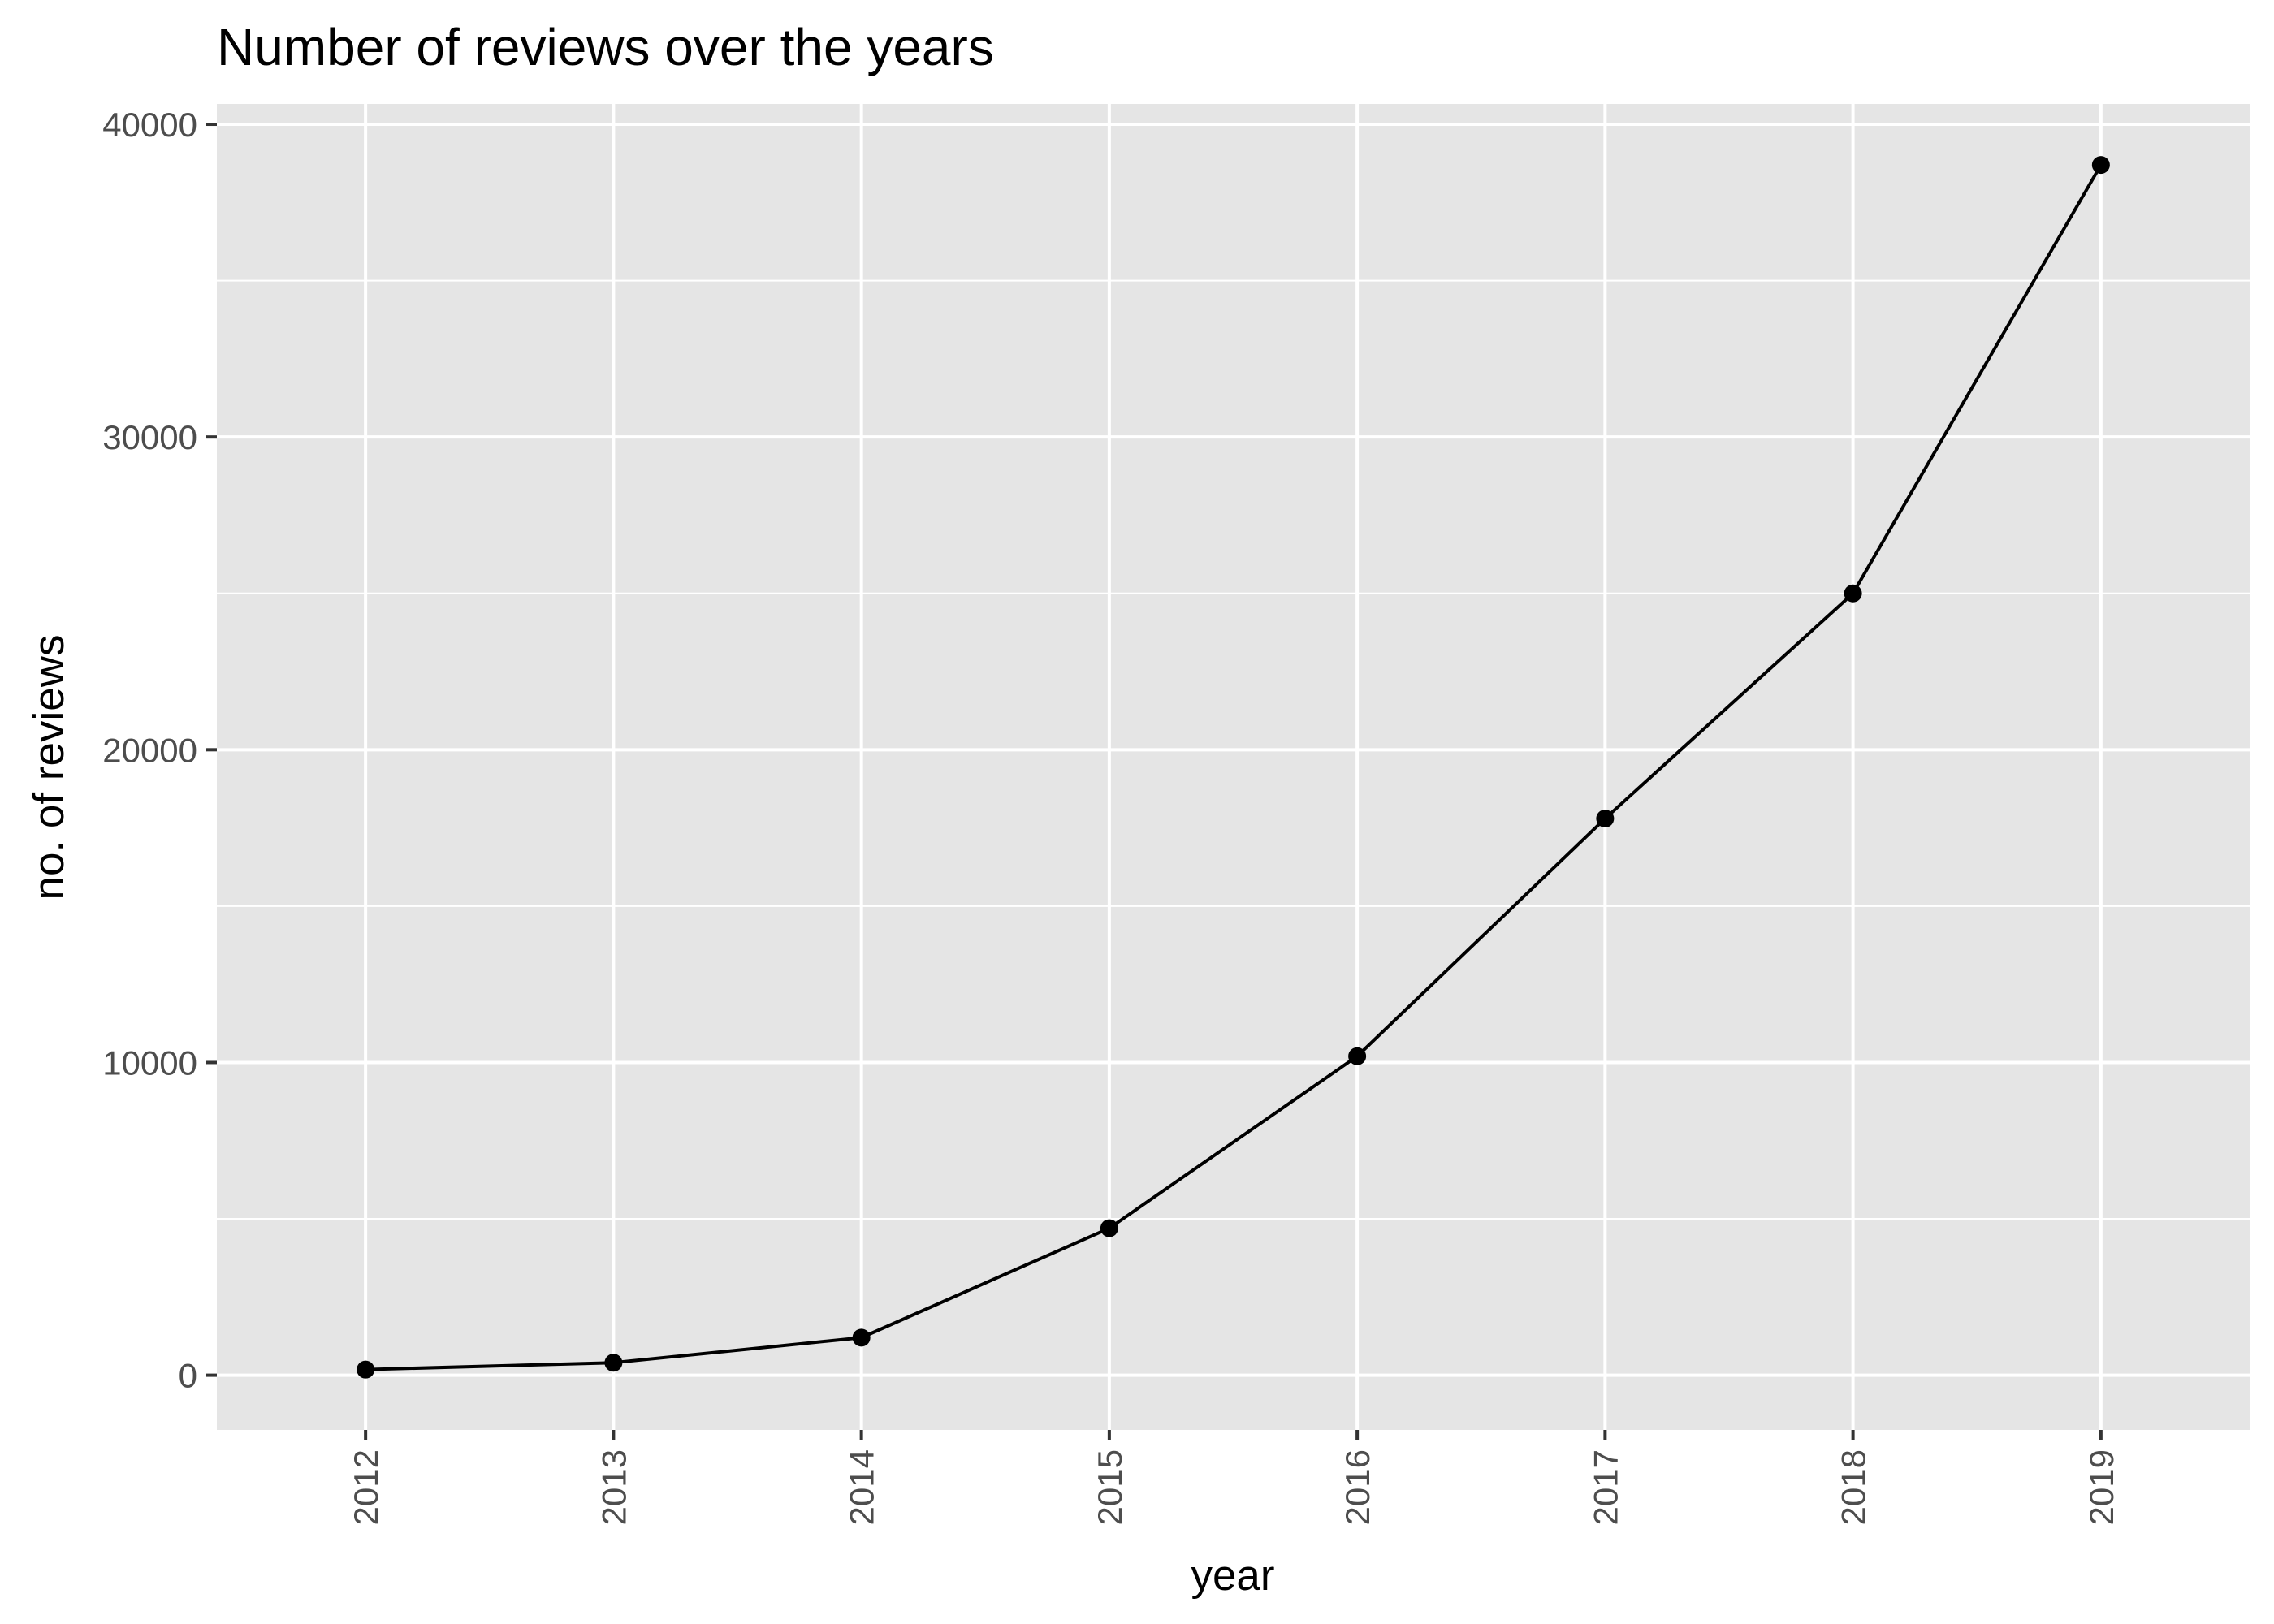 This screenshot has width=2274, height=1624. I want to click on y-tick-label: 20000, so click(149, 750).